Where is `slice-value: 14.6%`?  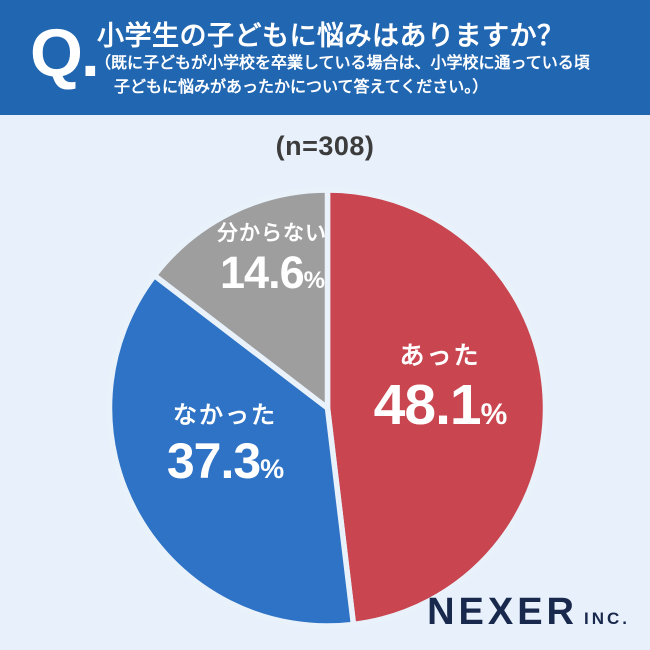 slice-value: 14.6% is located at coordinates (272, 272).